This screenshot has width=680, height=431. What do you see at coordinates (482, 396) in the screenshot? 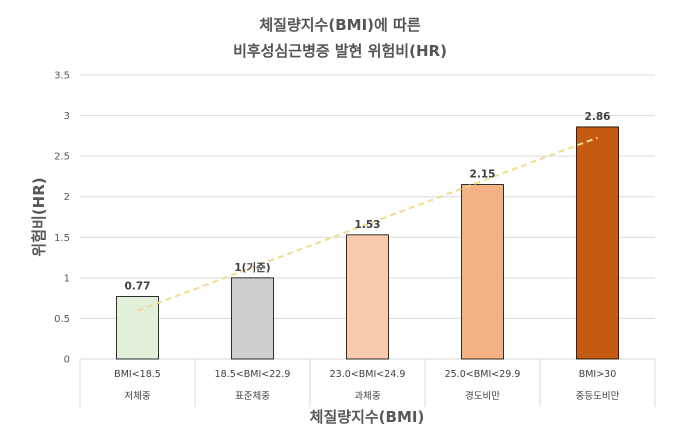
I see `category-name-label: 경도비만` at bounding box center [482, 396].